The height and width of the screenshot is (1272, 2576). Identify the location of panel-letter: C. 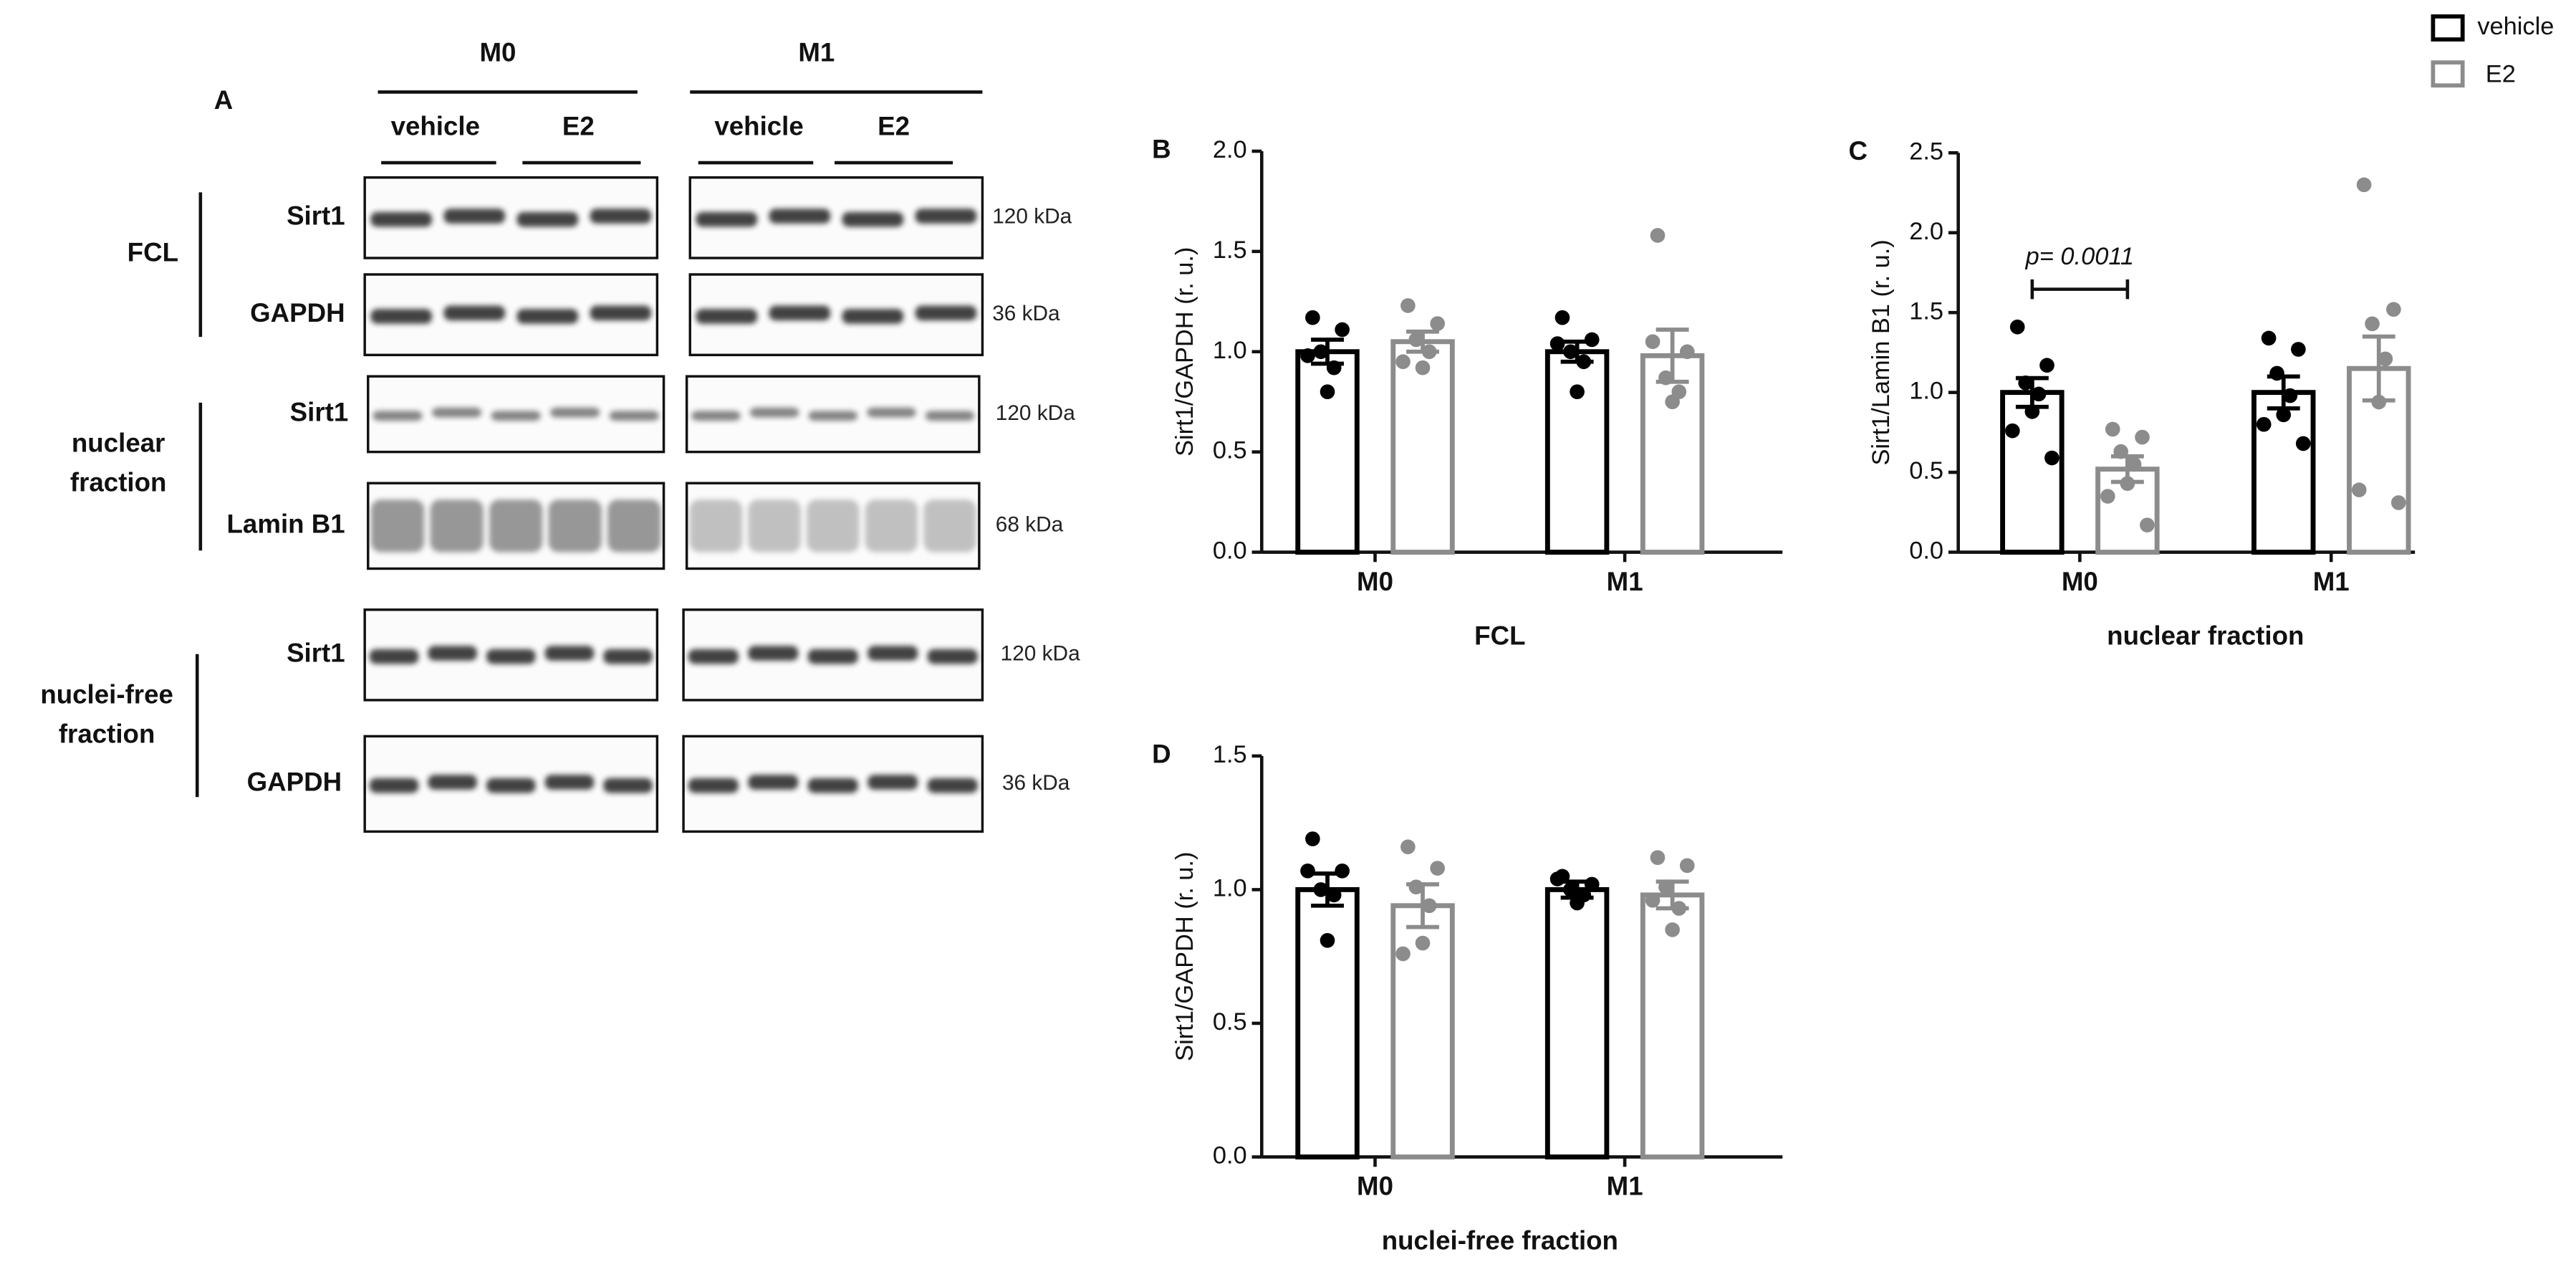
(1859, 151).